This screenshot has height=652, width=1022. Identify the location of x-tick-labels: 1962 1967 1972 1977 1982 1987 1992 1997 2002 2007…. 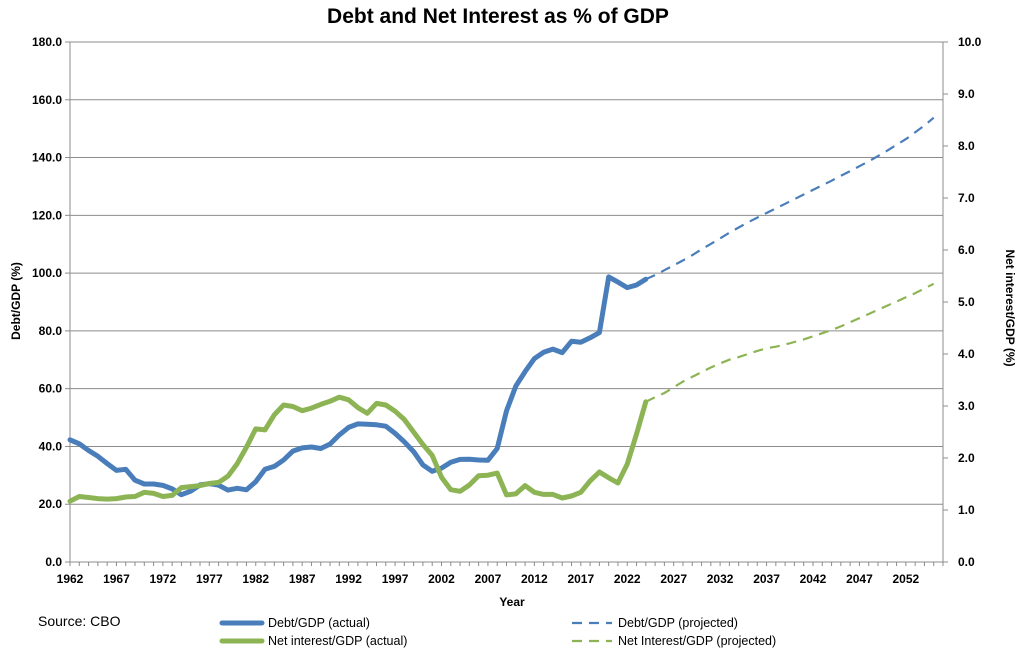
(488, 579).